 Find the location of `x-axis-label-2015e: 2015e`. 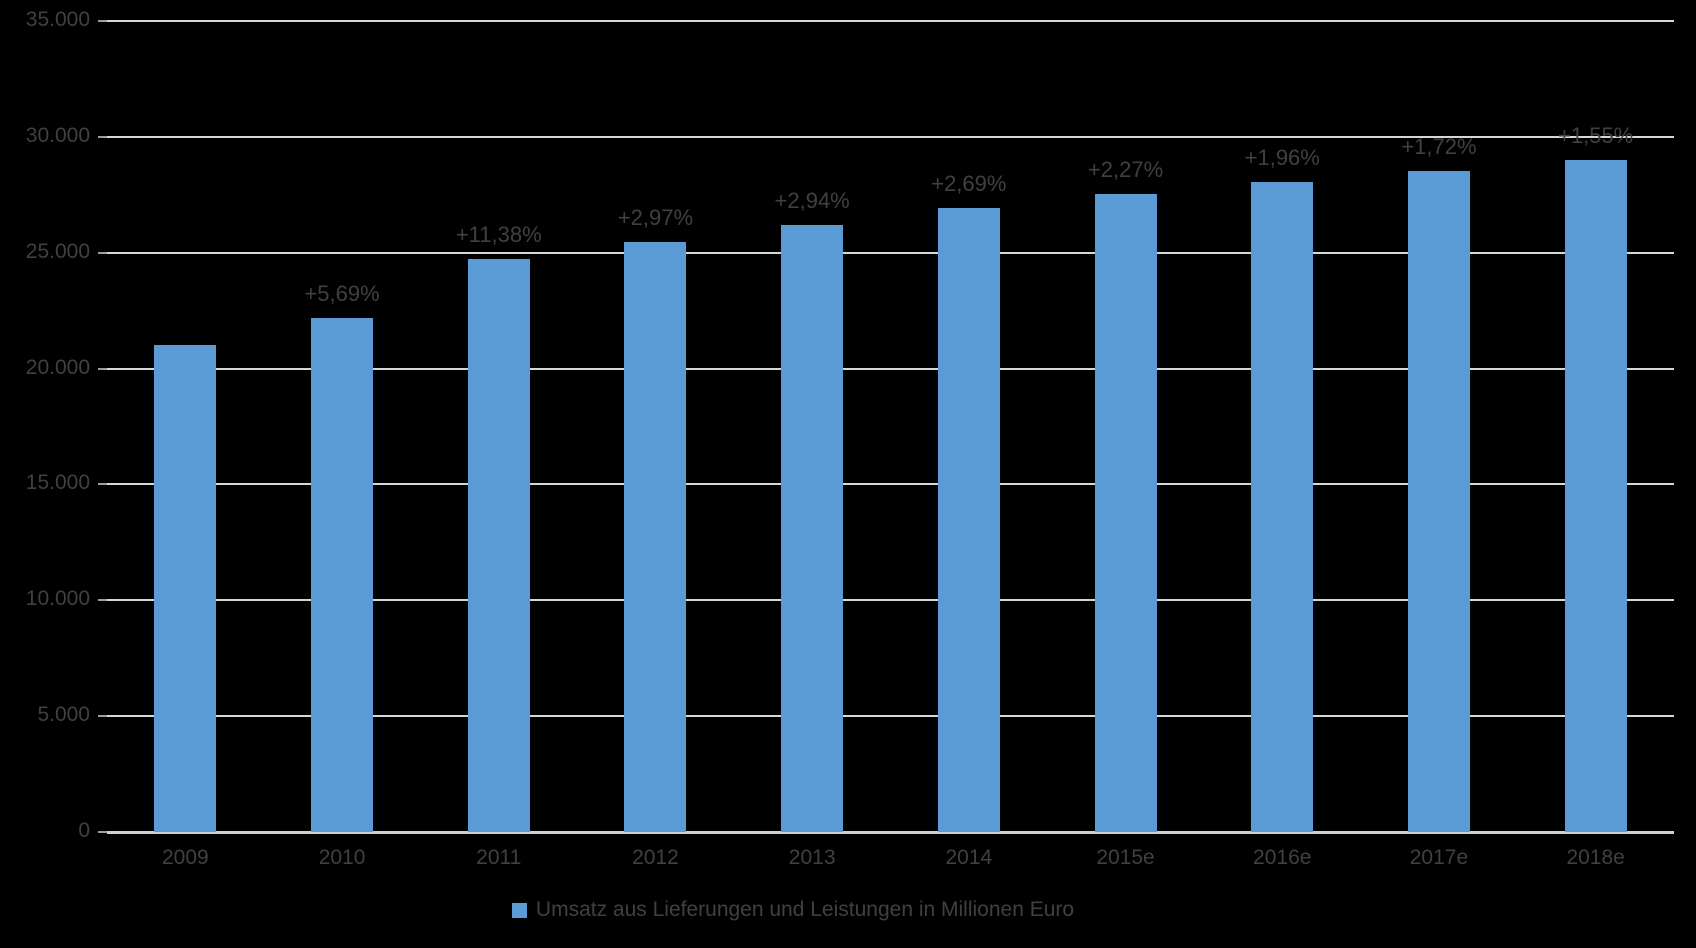

x-axis-label-2015e: 2015e is located at coordinates (1125, 857).